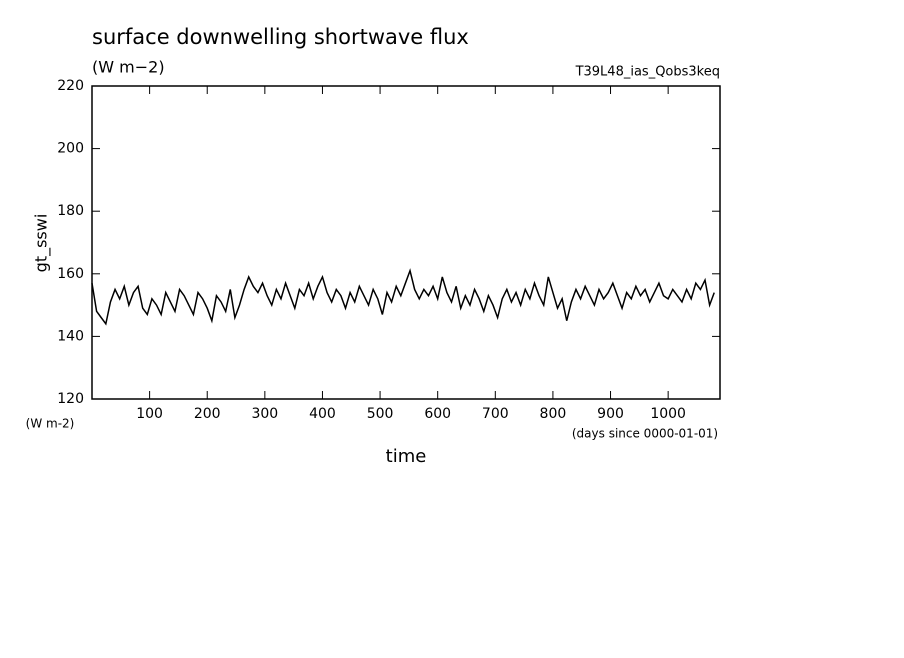  I want to click on x-tick-label: 800, so click(553, 414).